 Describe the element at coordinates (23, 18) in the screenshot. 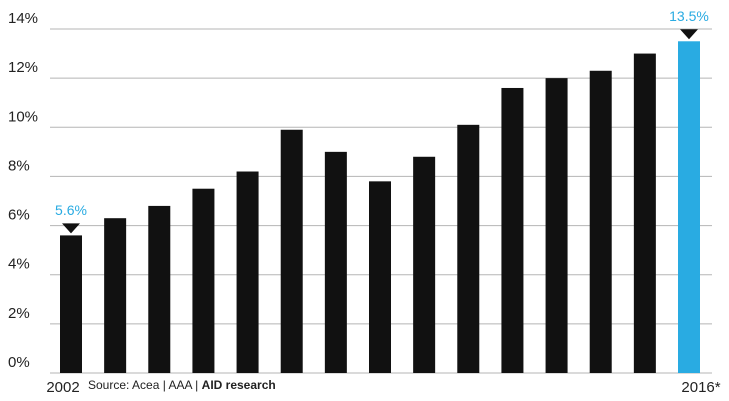

I see `y-tick-label: 14%` at that location.